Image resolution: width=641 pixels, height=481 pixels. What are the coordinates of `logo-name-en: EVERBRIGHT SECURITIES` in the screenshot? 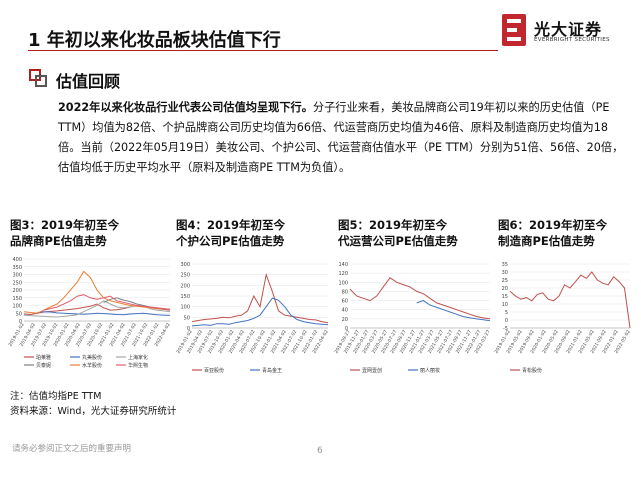 It's located at (572, 40).